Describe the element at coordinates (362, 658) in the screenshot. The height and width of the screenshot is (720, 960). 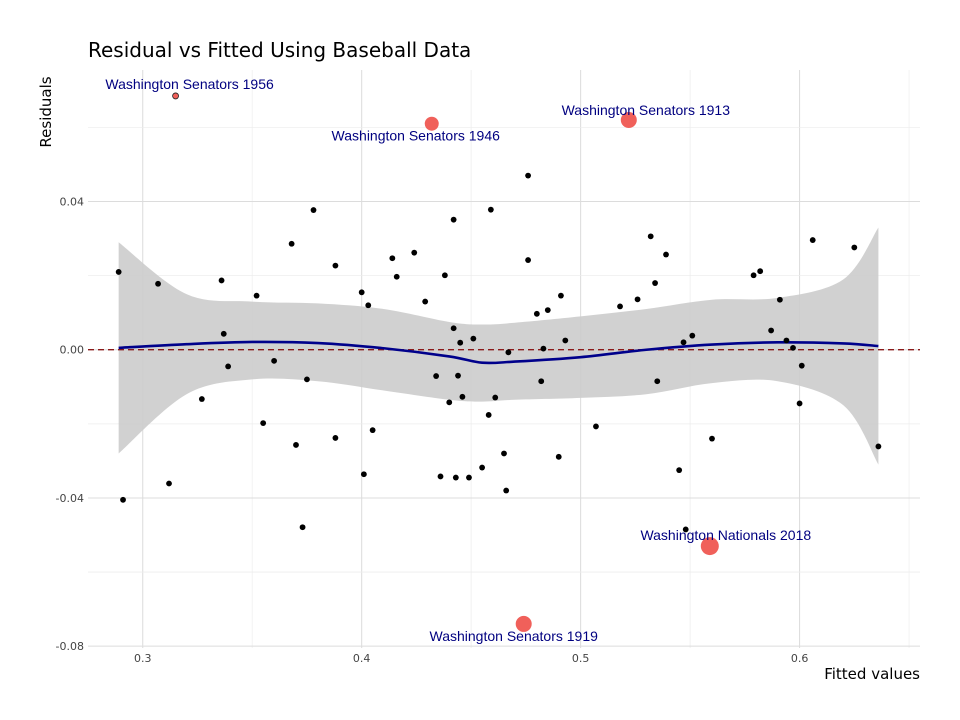
I see `x-tick-label: 0.4` at that location.